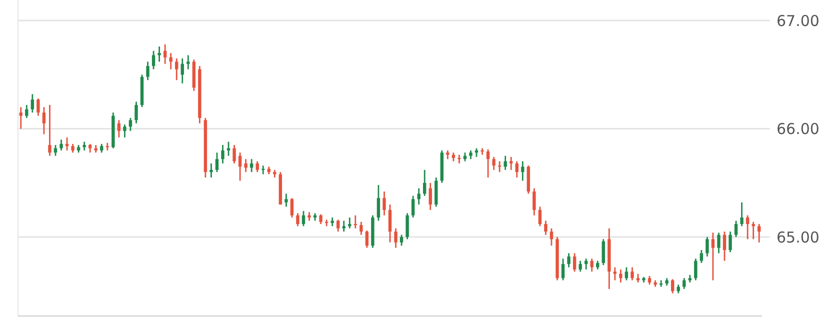 The width and height of the screenshot is (832, 321). What do you see at coordinates (798, 237) in the screenshot?
I see `y-tick-label: 65.00` at bounding box center [798, 237].